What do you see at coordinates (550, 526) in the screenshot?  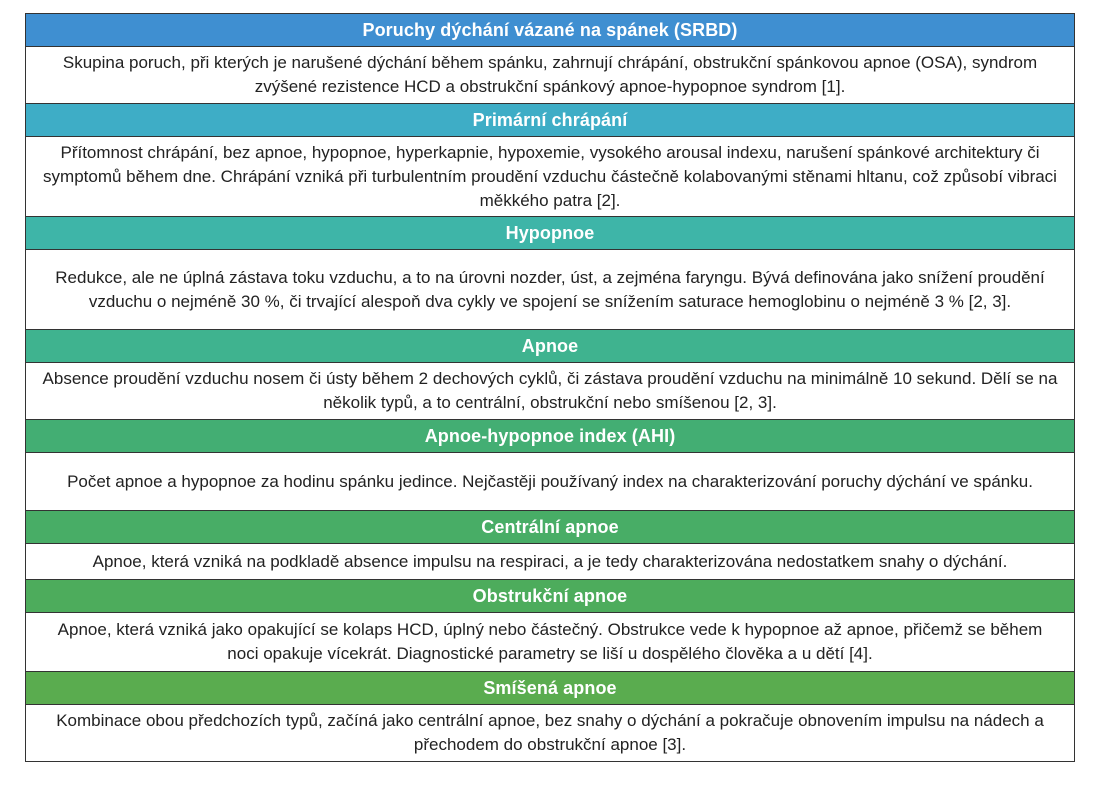 I see `section-heading-central-apnea: Centrální apnoe` at bounding box center [550, 526].